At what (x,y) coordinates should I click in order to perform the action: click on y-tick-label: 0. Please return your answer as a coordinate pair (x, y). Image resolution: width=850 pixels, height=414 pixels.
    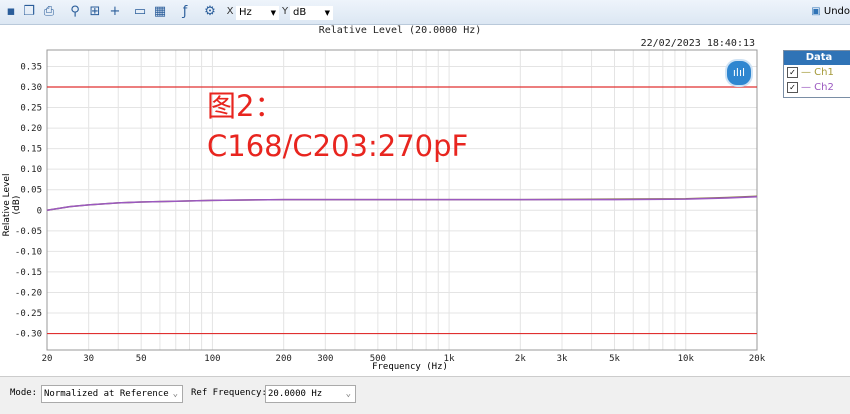
    Looking at the image, I should click on (39, 211).